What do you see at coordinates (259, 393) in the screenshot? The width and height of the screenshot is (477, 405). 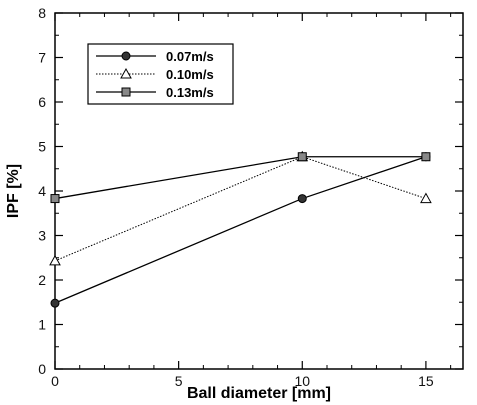 I see `x-axis-title: Ball diameter [mm]` at bounding box center [259, 393].